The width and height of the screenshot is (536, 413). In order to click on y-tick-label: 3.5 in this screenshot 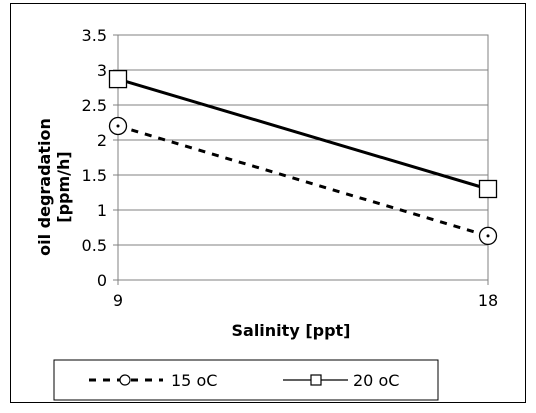, I will do `click(94, 35)`.